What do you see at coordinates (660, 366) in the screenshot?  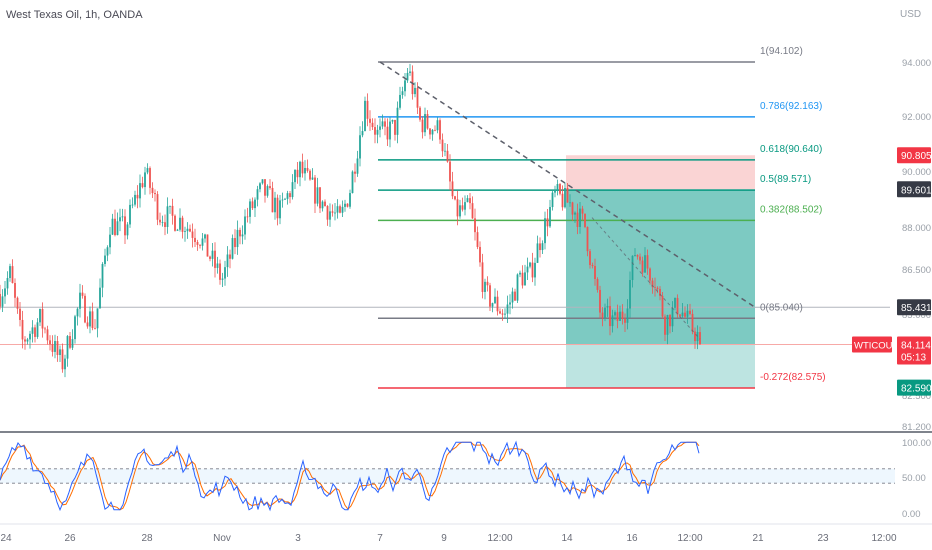 I see `remaining-target-zone` at bounding box center [660, 366].